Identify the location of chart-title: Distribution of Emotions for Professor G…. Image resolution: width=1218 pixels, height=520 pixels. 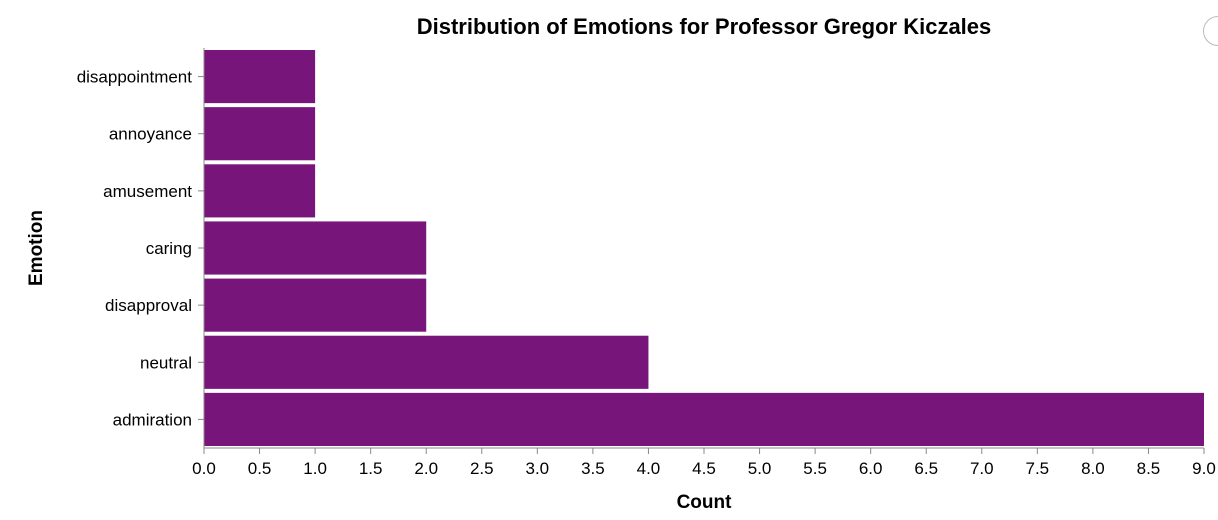
(704, 26).